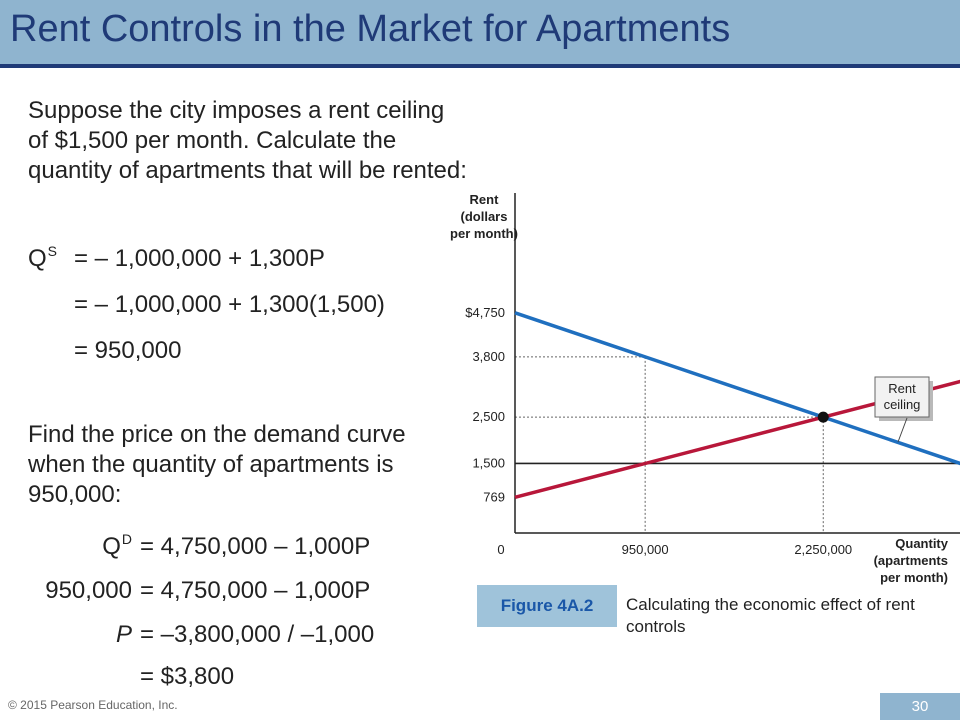 The height and width of the screenshot is (720, 960). Describe the element at coordinates (123, 634) in the screenshot. I see `eq2-label-3: P` at that location.